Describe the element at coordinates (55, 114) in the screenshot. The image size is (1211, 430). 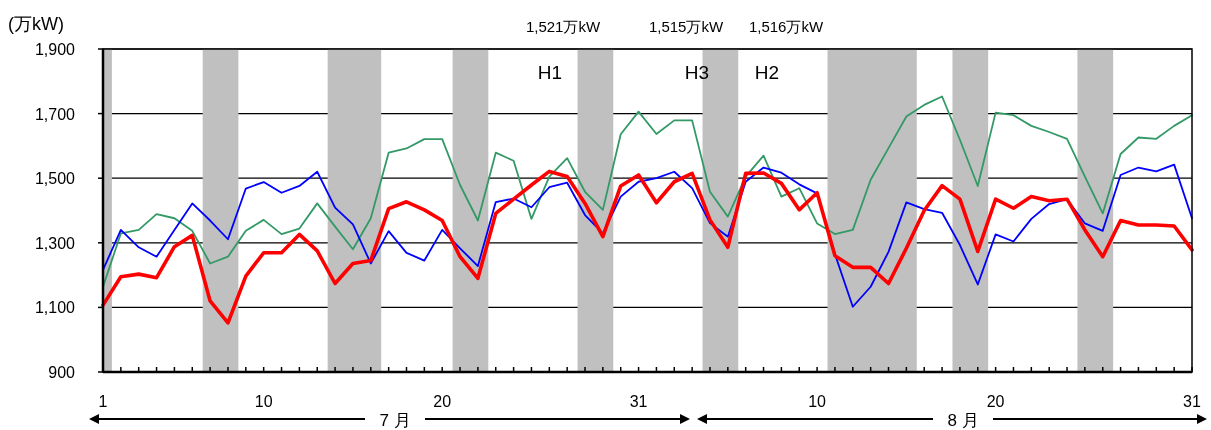
I see `y-tick-label: 1,700` at that location.